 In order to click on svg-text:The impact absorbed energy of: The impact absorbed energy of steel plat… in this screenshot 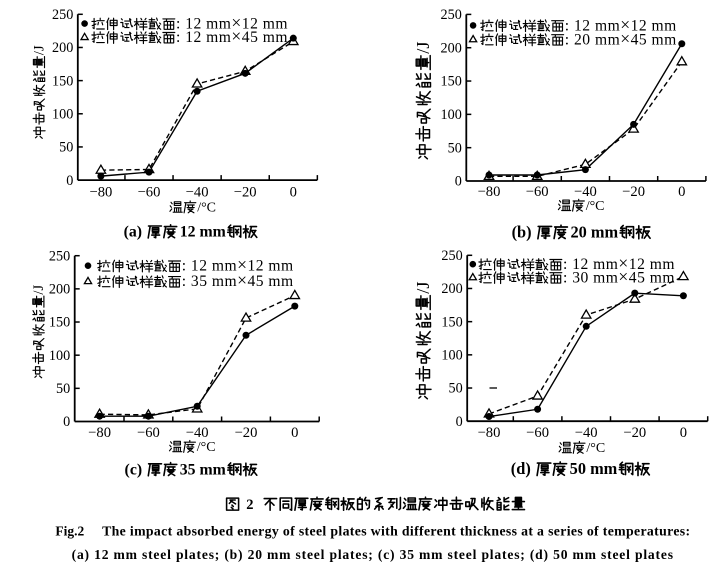, I will do `click(396, 530)`.